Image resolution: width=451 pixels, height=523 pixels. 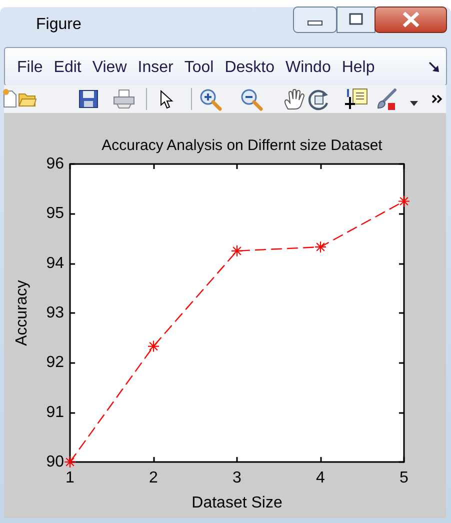 What do you see at coordinates (243, 145) in the screenshot?
I see `chart-title: Accuracy Analysis on Differnt size Dataset` at bounding box center [243, 145].